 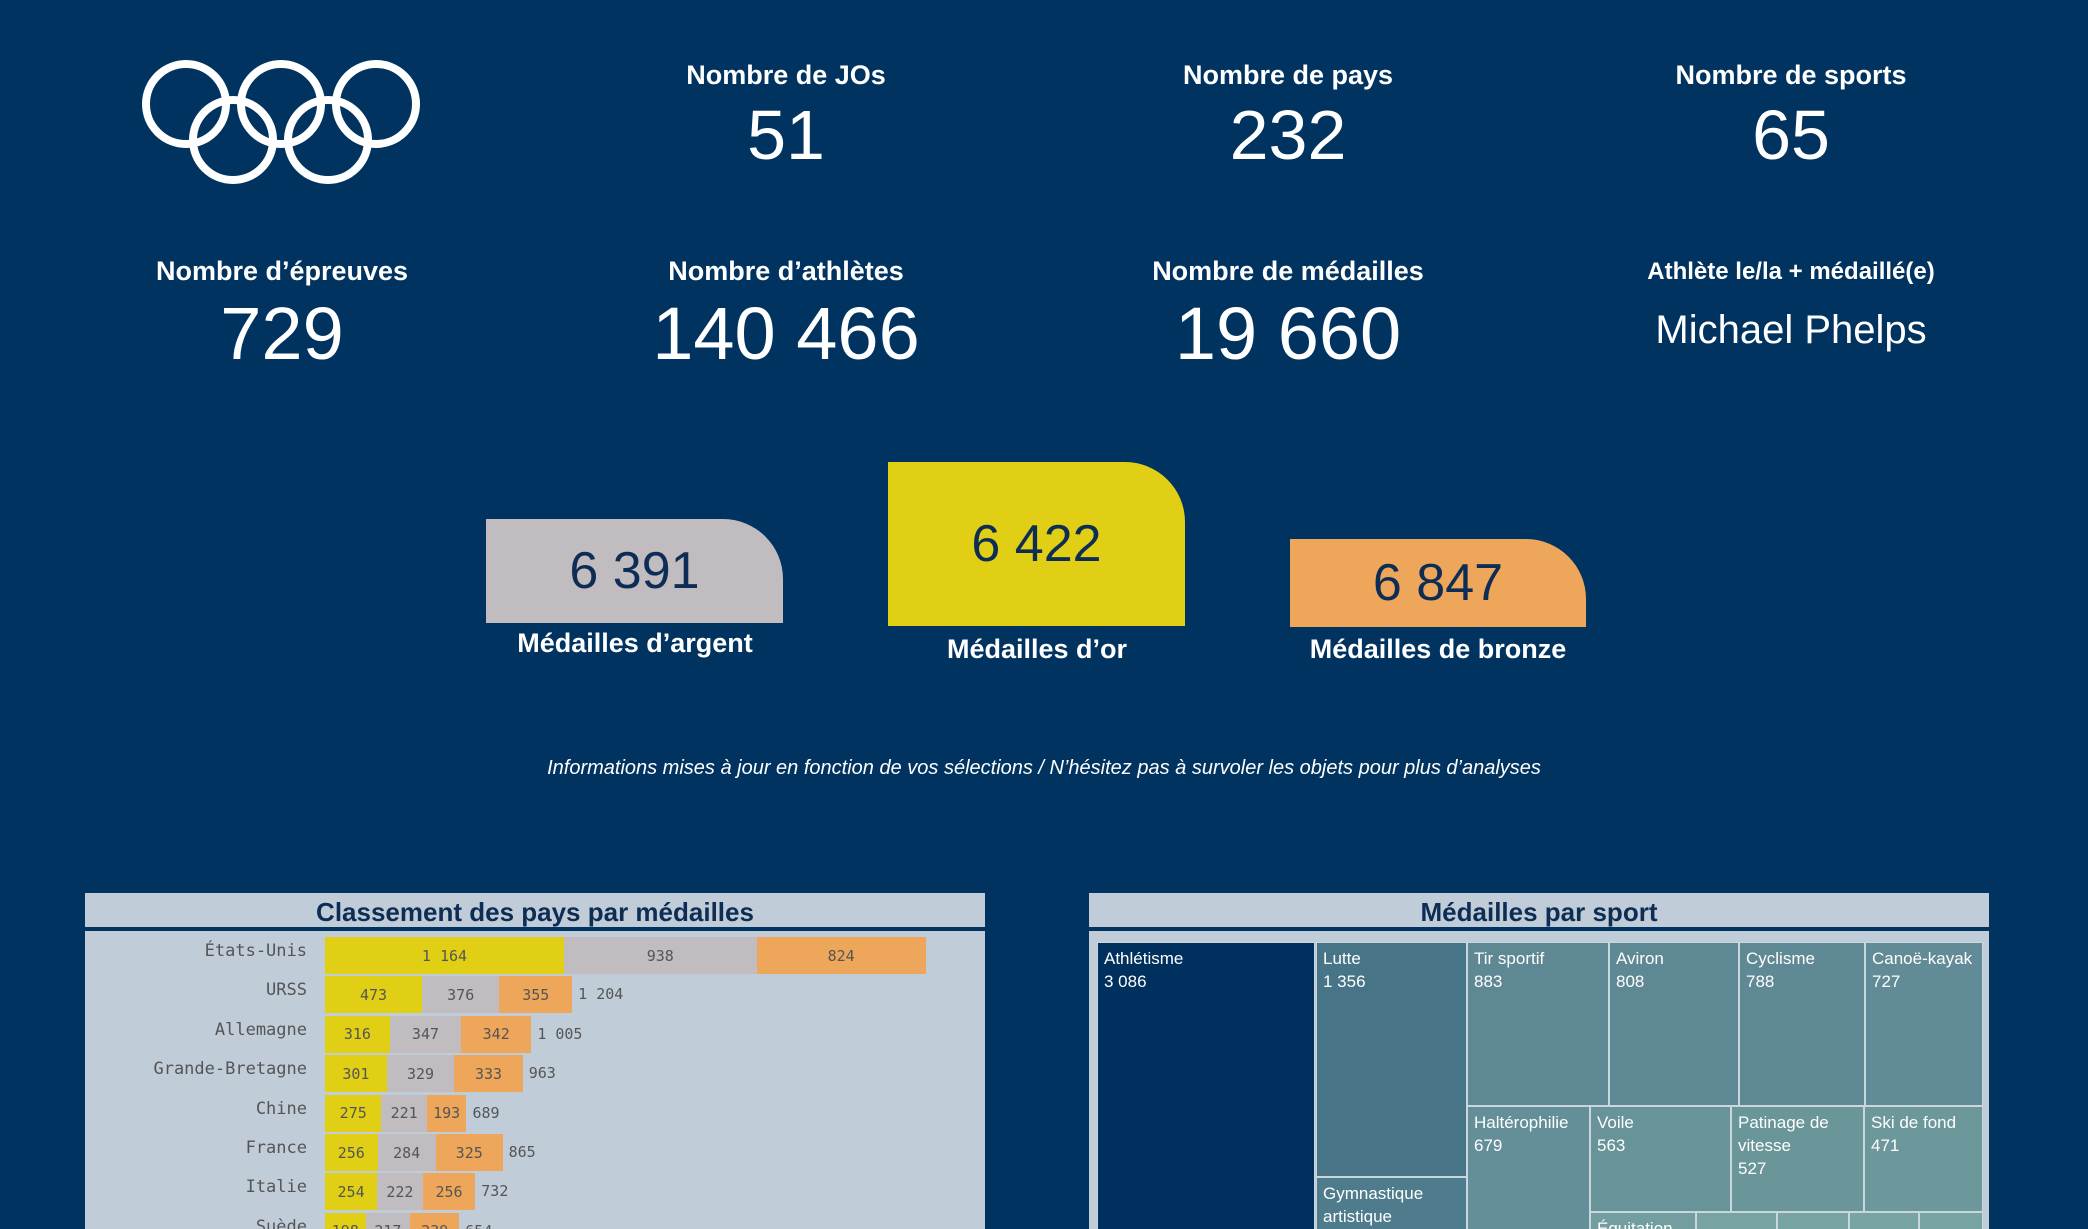 What do you see at coordinates (1914, 1122) in the screenshot?
I see `sport-name: Ski de fond` at bounding box center [1914, 1122].